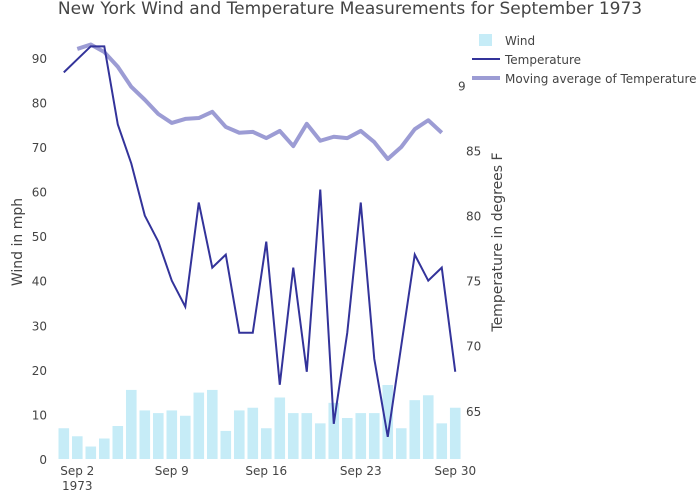  What do you see at coordinates (39, 371) in the screenshot?
I see `y-tick-label: 20` at bounding box center [39, 371].